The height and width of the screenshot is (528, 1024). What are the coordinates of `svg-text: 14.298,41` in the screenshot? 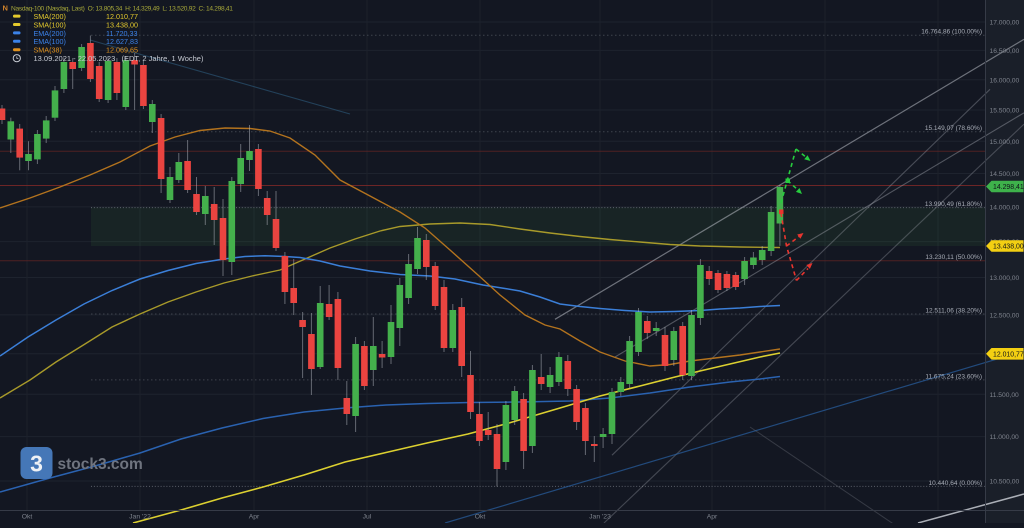 It's located at (1008, 187).